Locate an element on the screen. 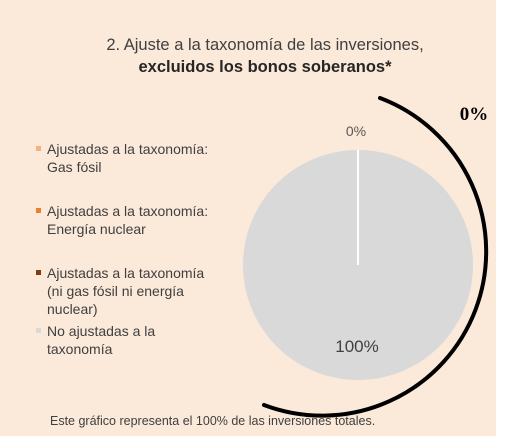 Image resolution: width=507 pixels, height=436 pixels. legend-item-gas-fosil: Ajustadas a la taxonomía: Gas fósil is located at coordinates (149, 158).